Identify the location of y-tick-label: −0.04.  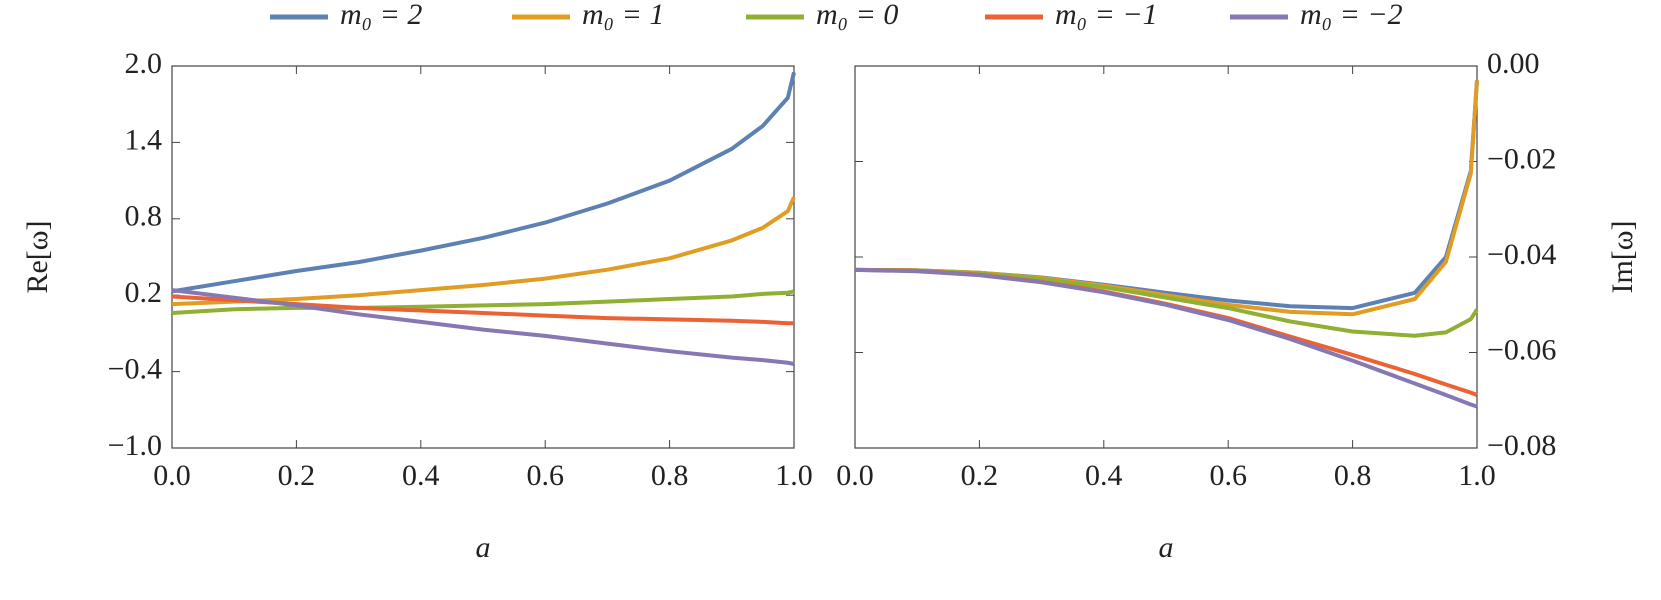
(1521, 254).